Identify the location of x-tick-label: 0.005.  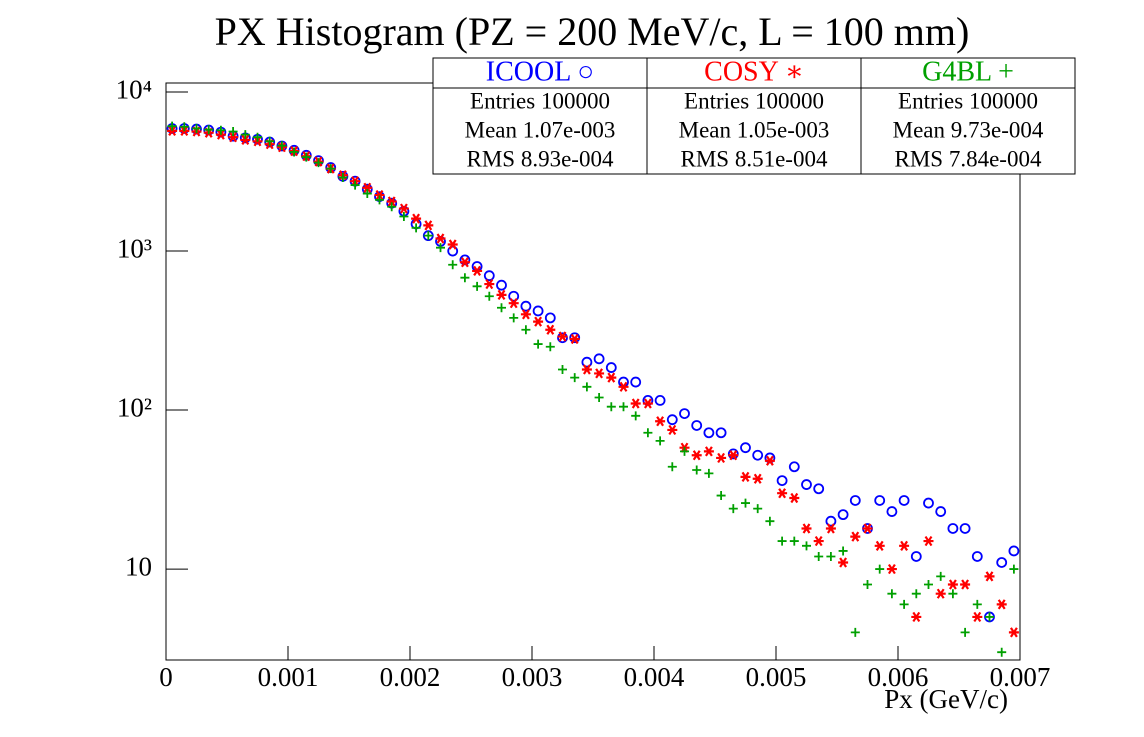
(776, 677).